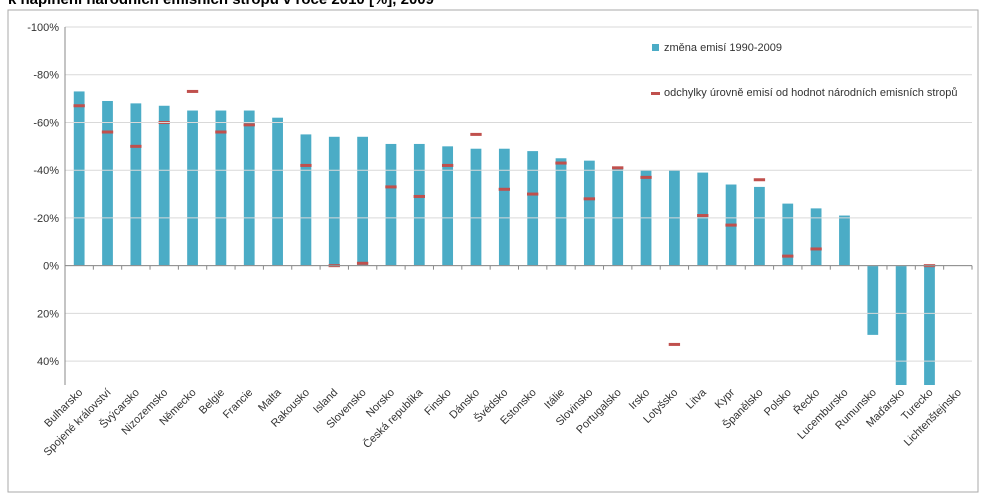 This screenshot has height=497, width=984. I want to click on x-tick-label: Kypr, so click(725, 398).